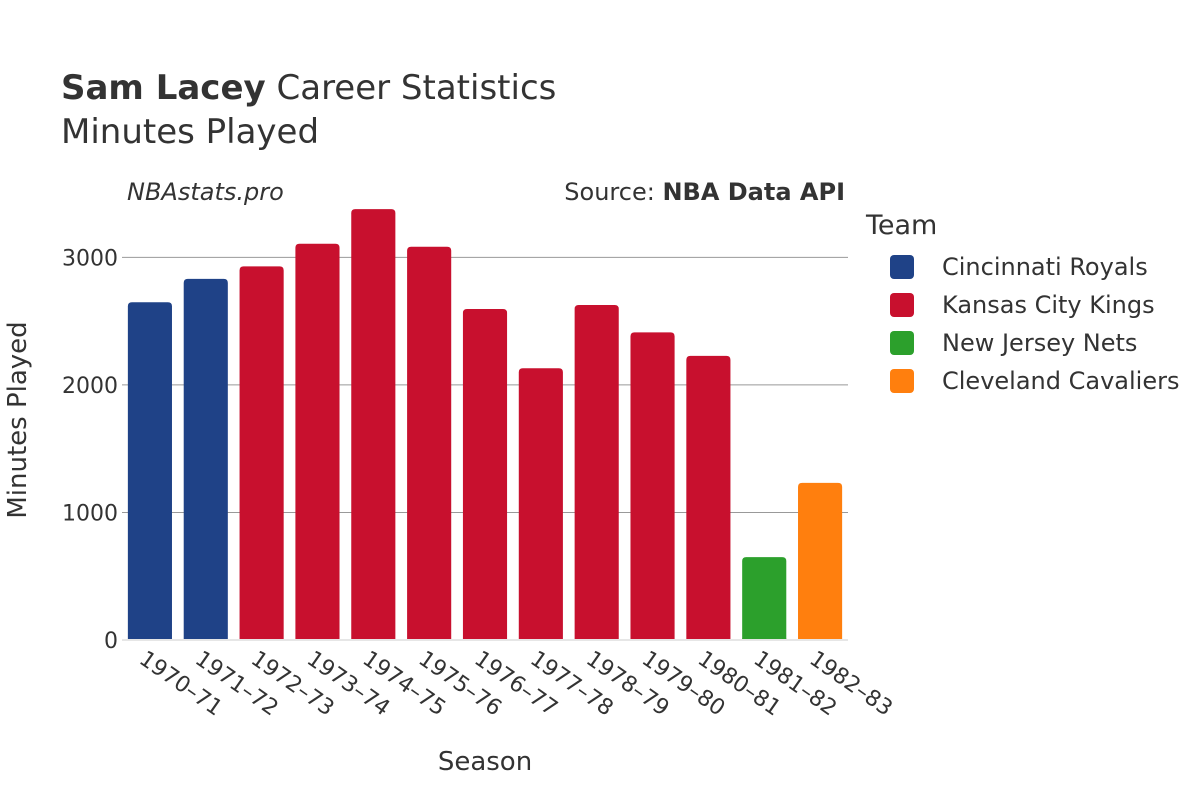 This screenshot has width=1200, height=800. What do you see at coordinates (1061, 381) in the screenshot?
I see `legend-label: Cleveland Cavaliers` at bounding box center [1061, 381].